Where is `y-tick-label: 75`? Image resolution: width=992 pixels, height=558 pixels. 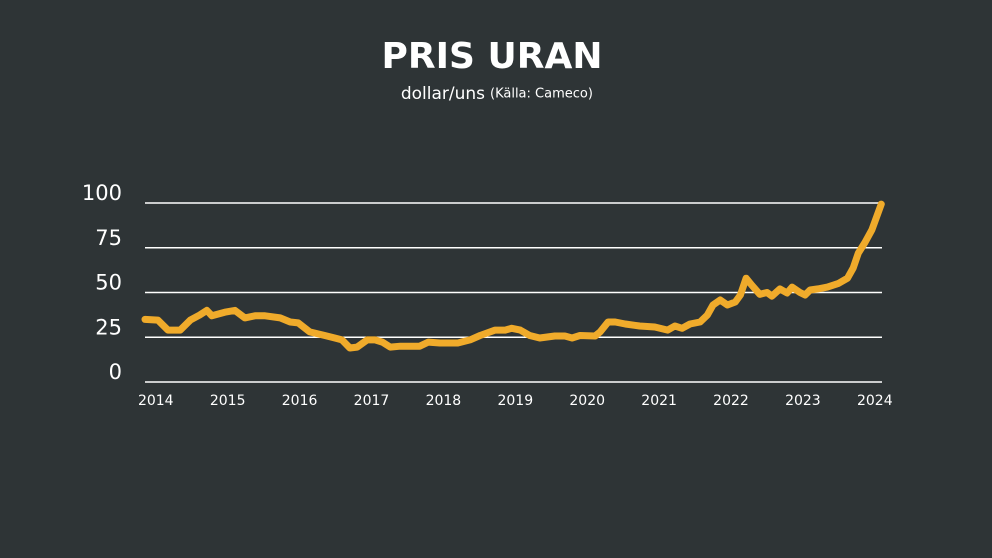 y-tick-label: 75 is located at coordinates (108, 238).